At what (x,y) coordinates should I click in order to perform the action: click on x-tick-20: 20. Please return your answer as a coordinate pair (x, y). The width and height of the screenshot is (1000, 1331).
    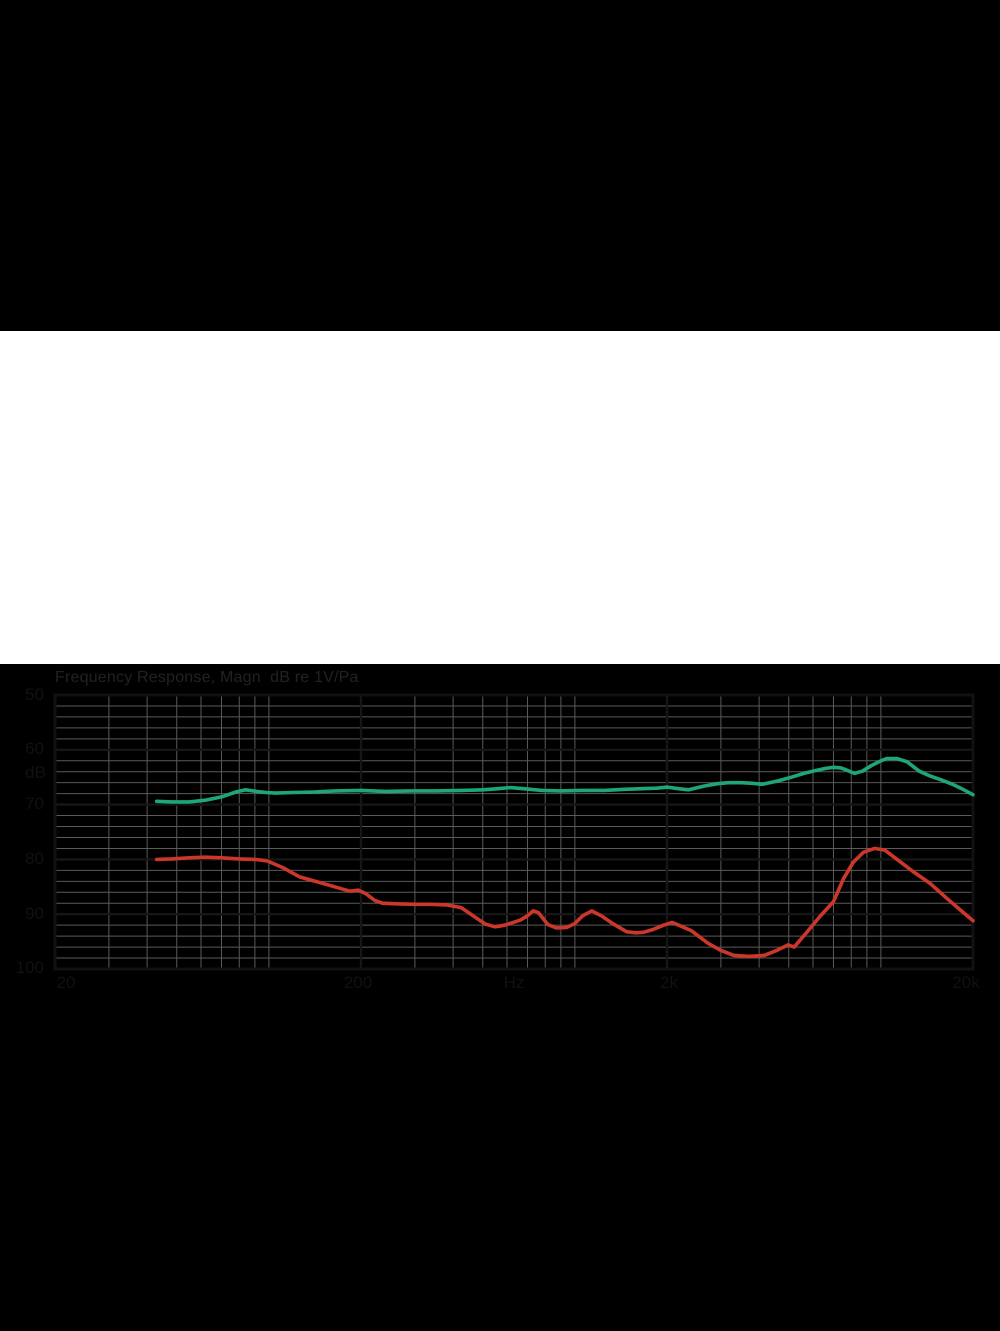
    Looking at the image, I should click on (66, 982).